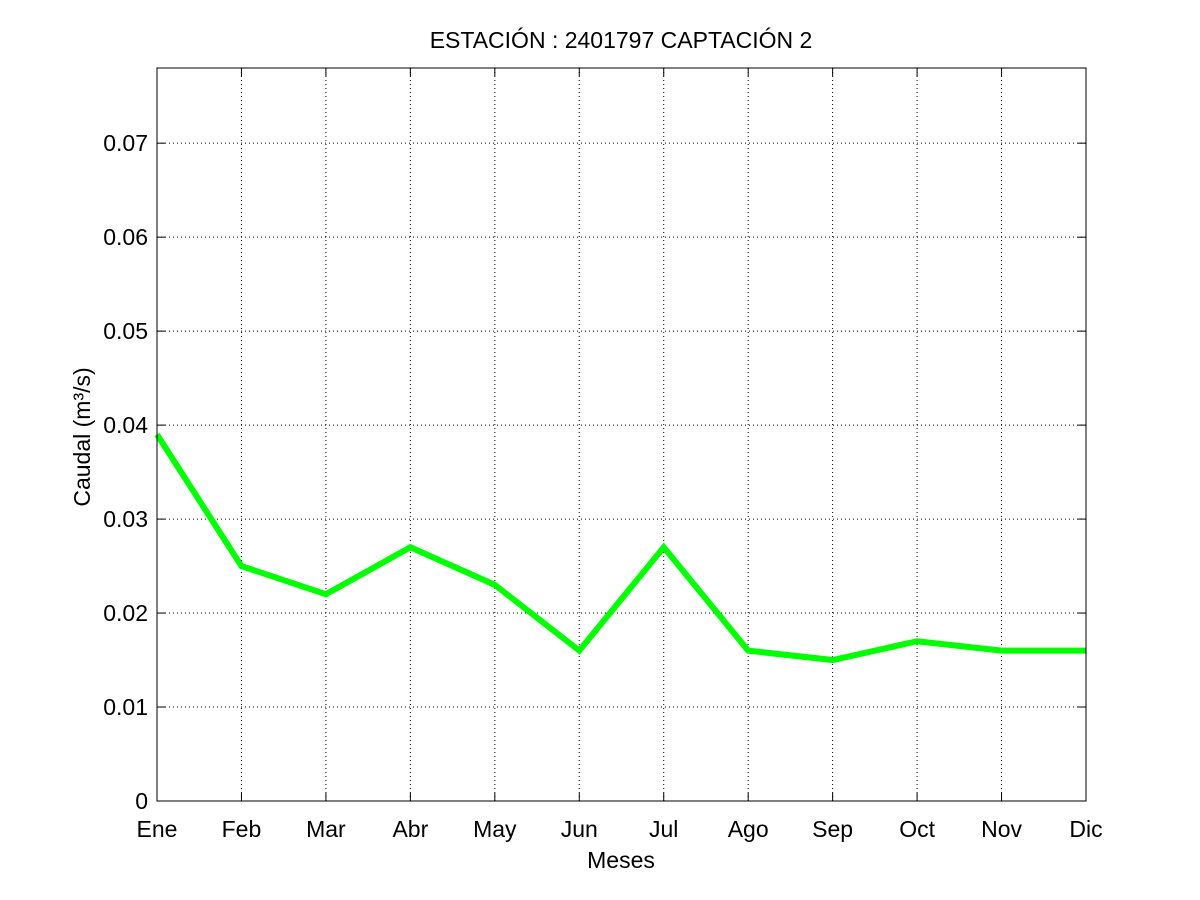 The image size is (1200, 900). I want to click on y-tick-label: 0.06, so click(125, 237).